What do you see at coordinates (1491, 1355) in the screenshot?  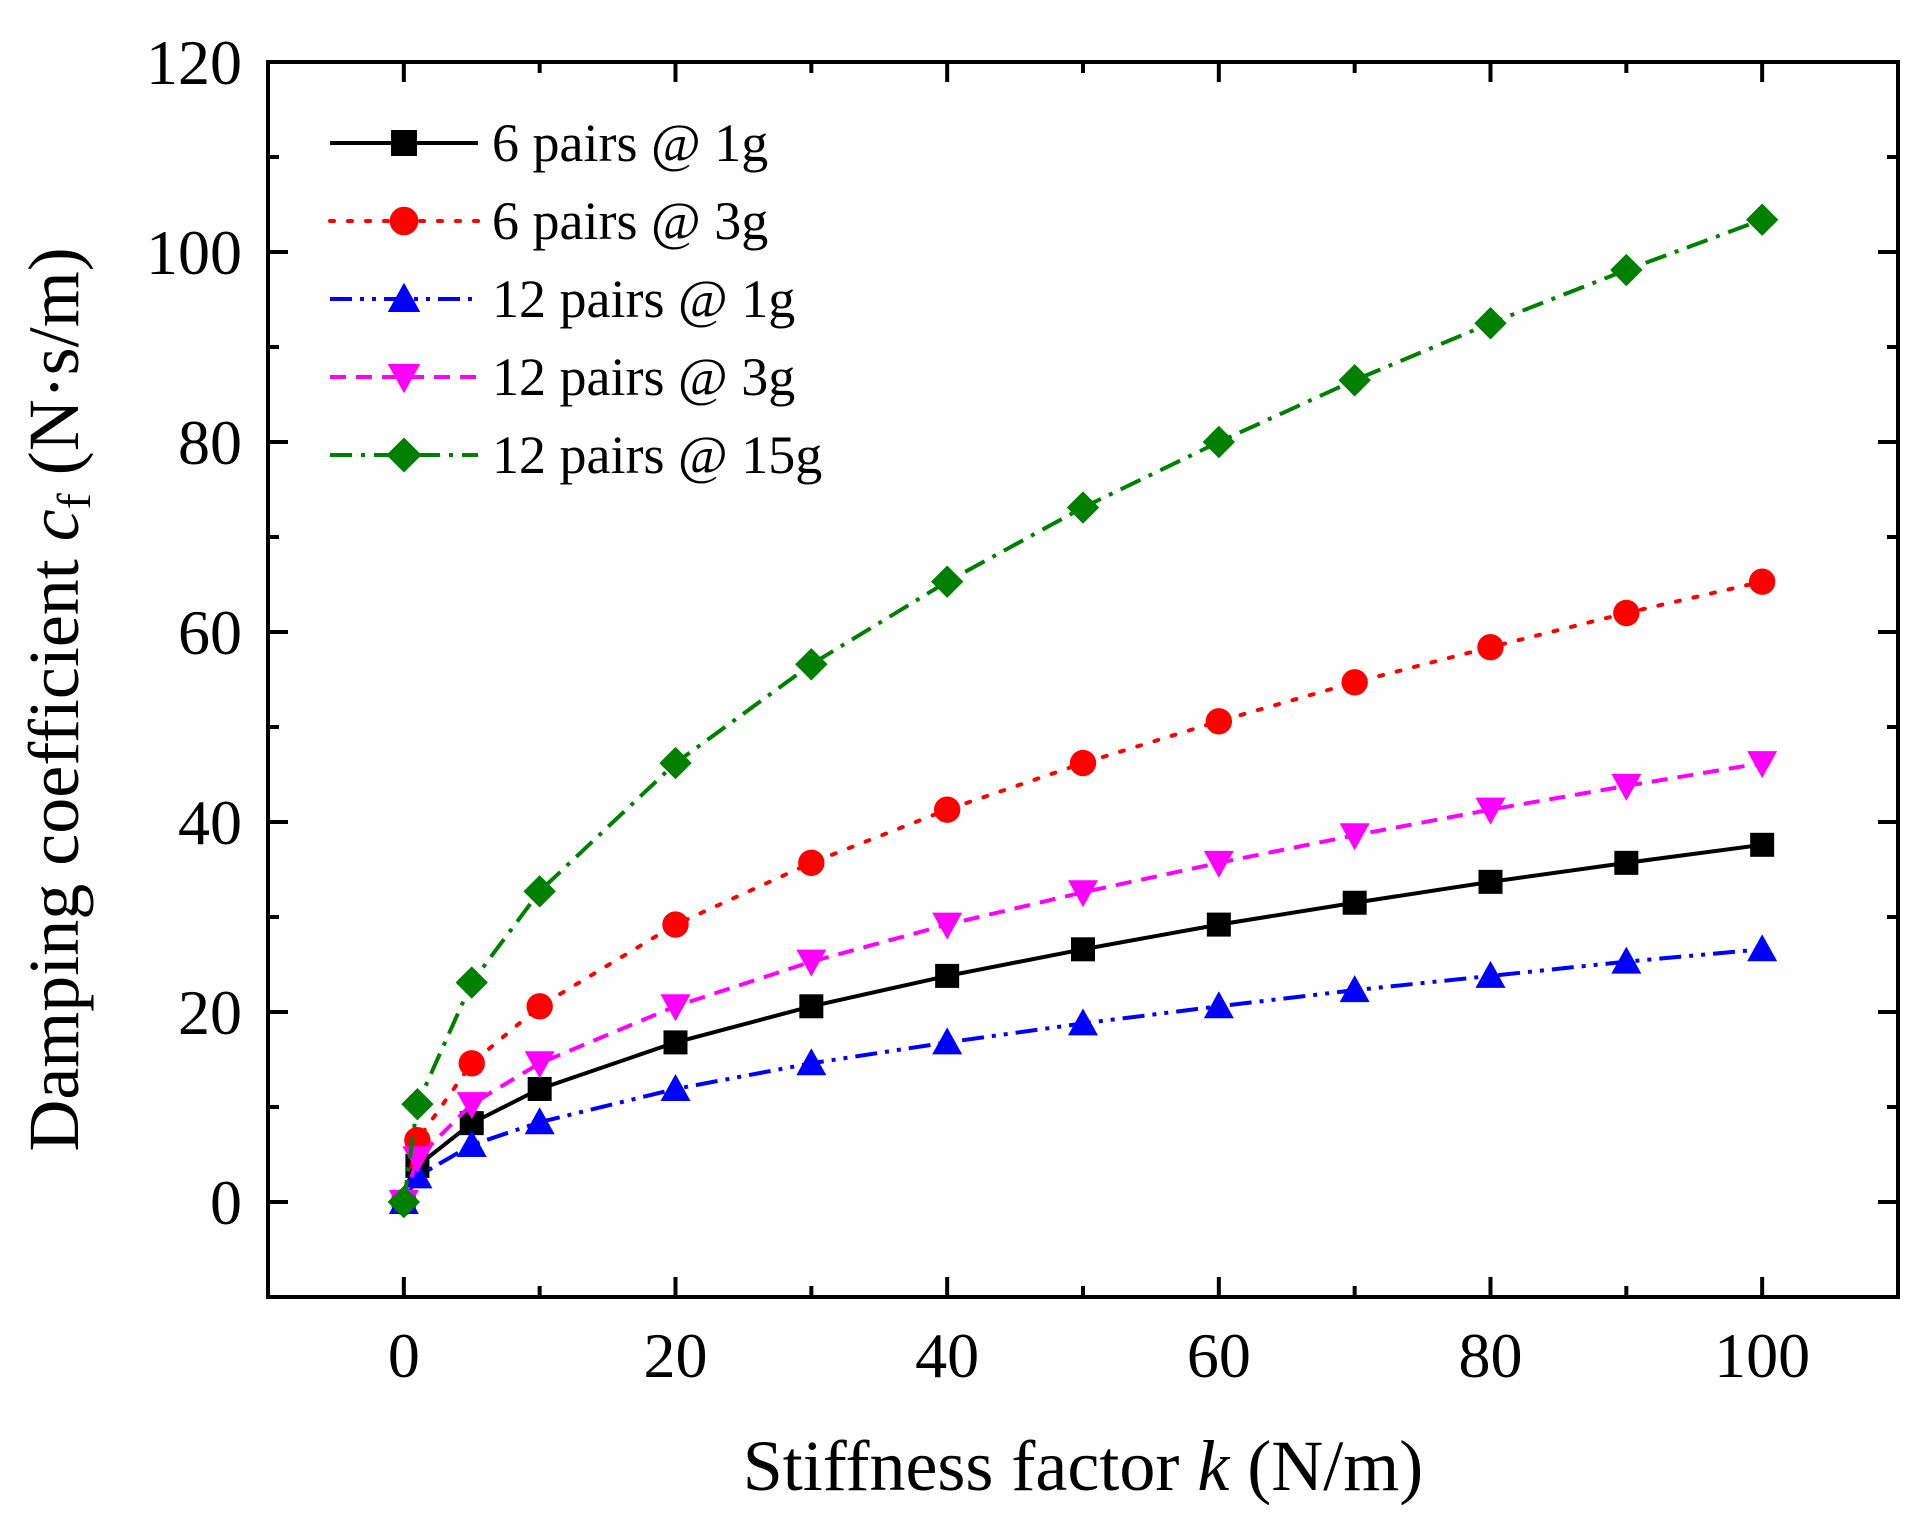 I see `x-tick-label: 80` at bounding box center [1491, 1355].